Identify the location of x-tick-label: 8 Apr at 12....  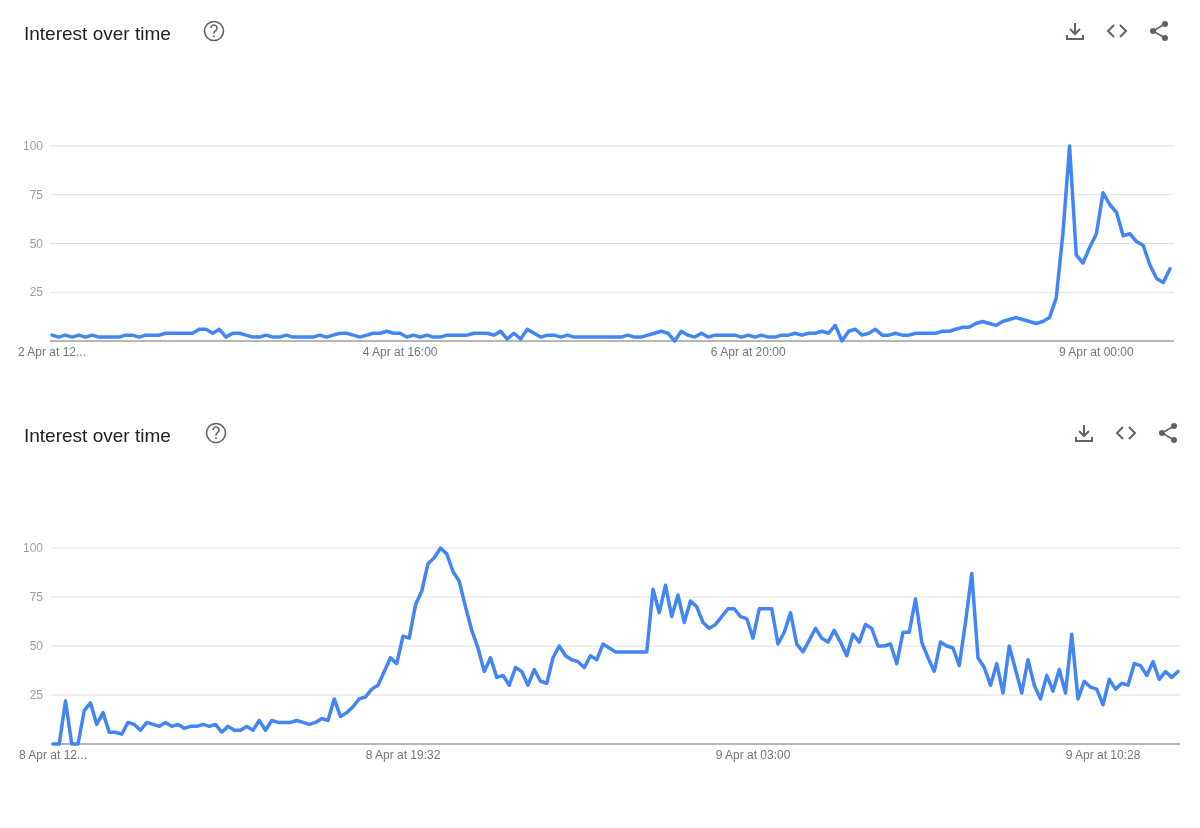
(53, 755).